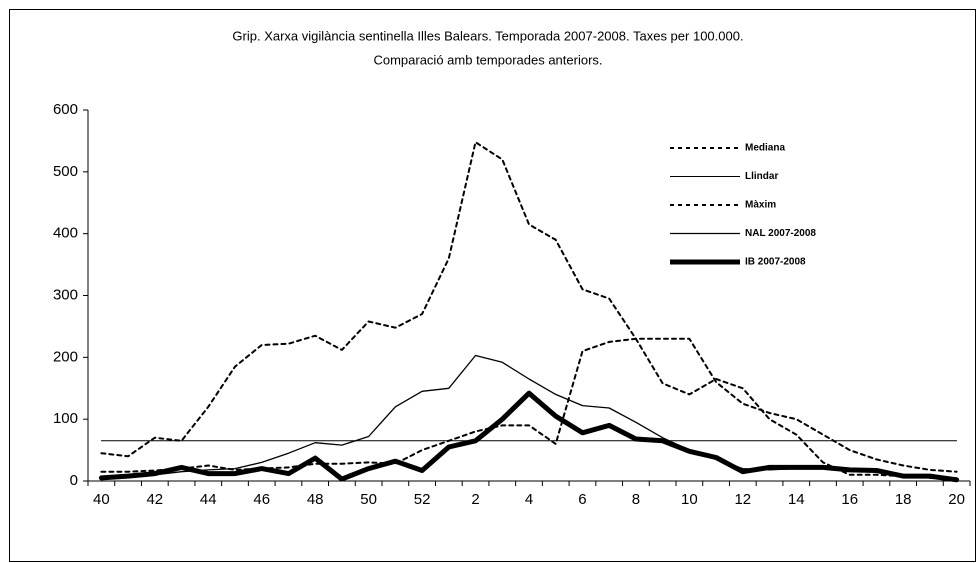 This screenshot has height=563, width=977. What do you see at coordinates (74, 480) in the screenshot?
I see `y-tick-label: 0` at bounding box center [74, 480].